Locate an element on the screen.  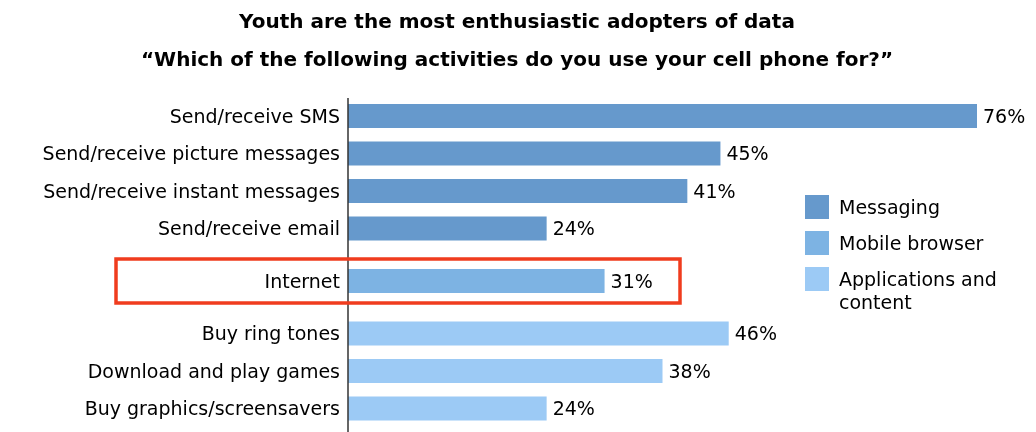
y-tick-label: Send/receive email is located at coordinates (248, 228).